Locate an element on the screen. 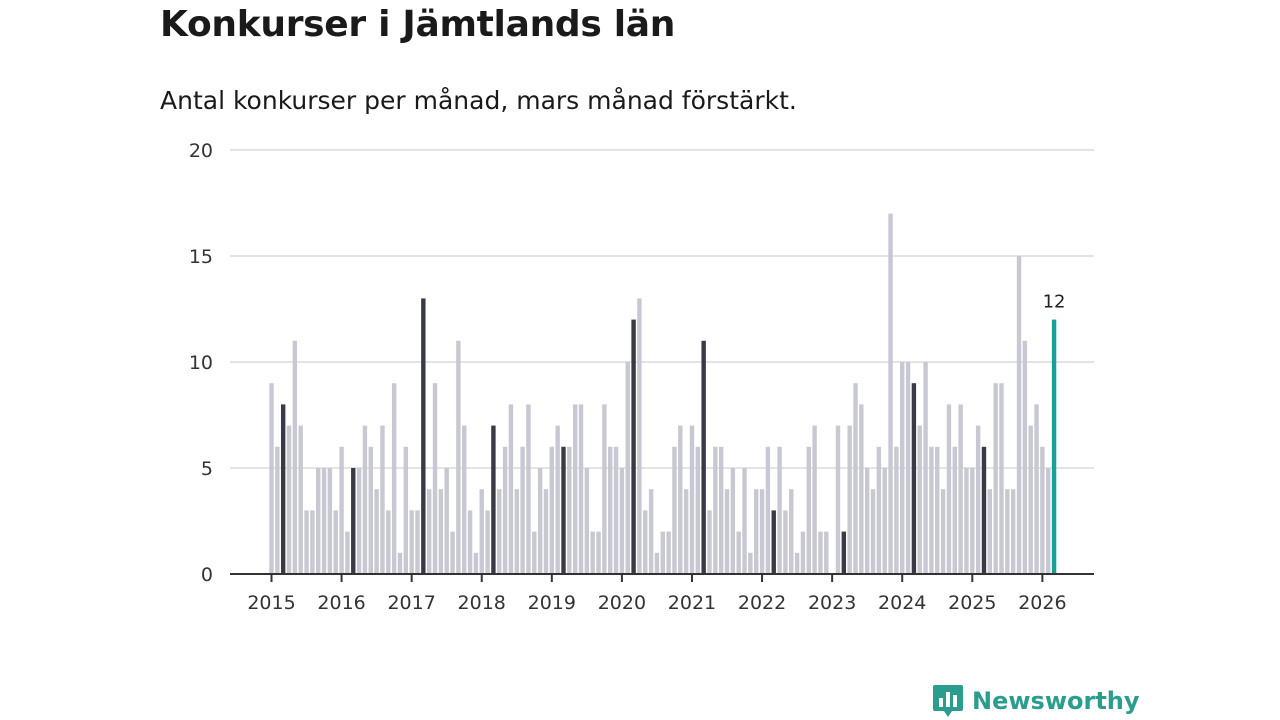  x-tick-label: 2015 is located at coordinates (271, 603).